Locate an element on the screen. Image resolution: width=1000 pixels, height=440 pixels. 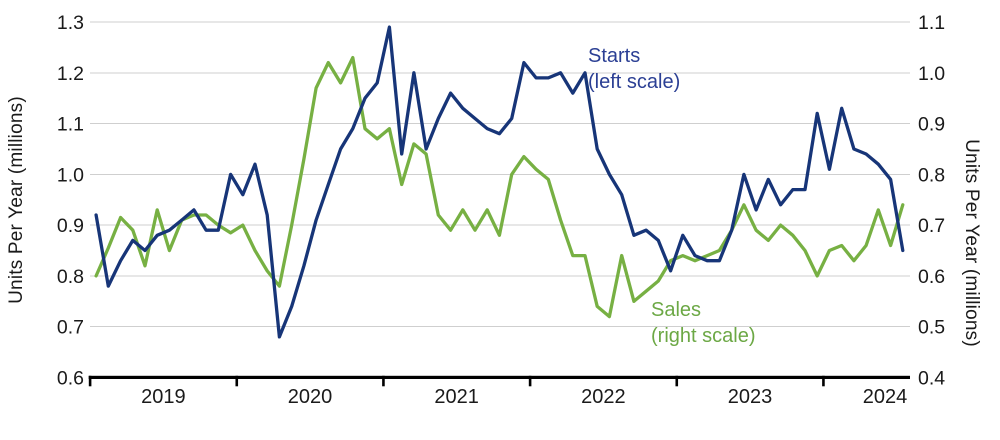
left-axis-tick-label: 0.9 is located at coordinates (70, 226).